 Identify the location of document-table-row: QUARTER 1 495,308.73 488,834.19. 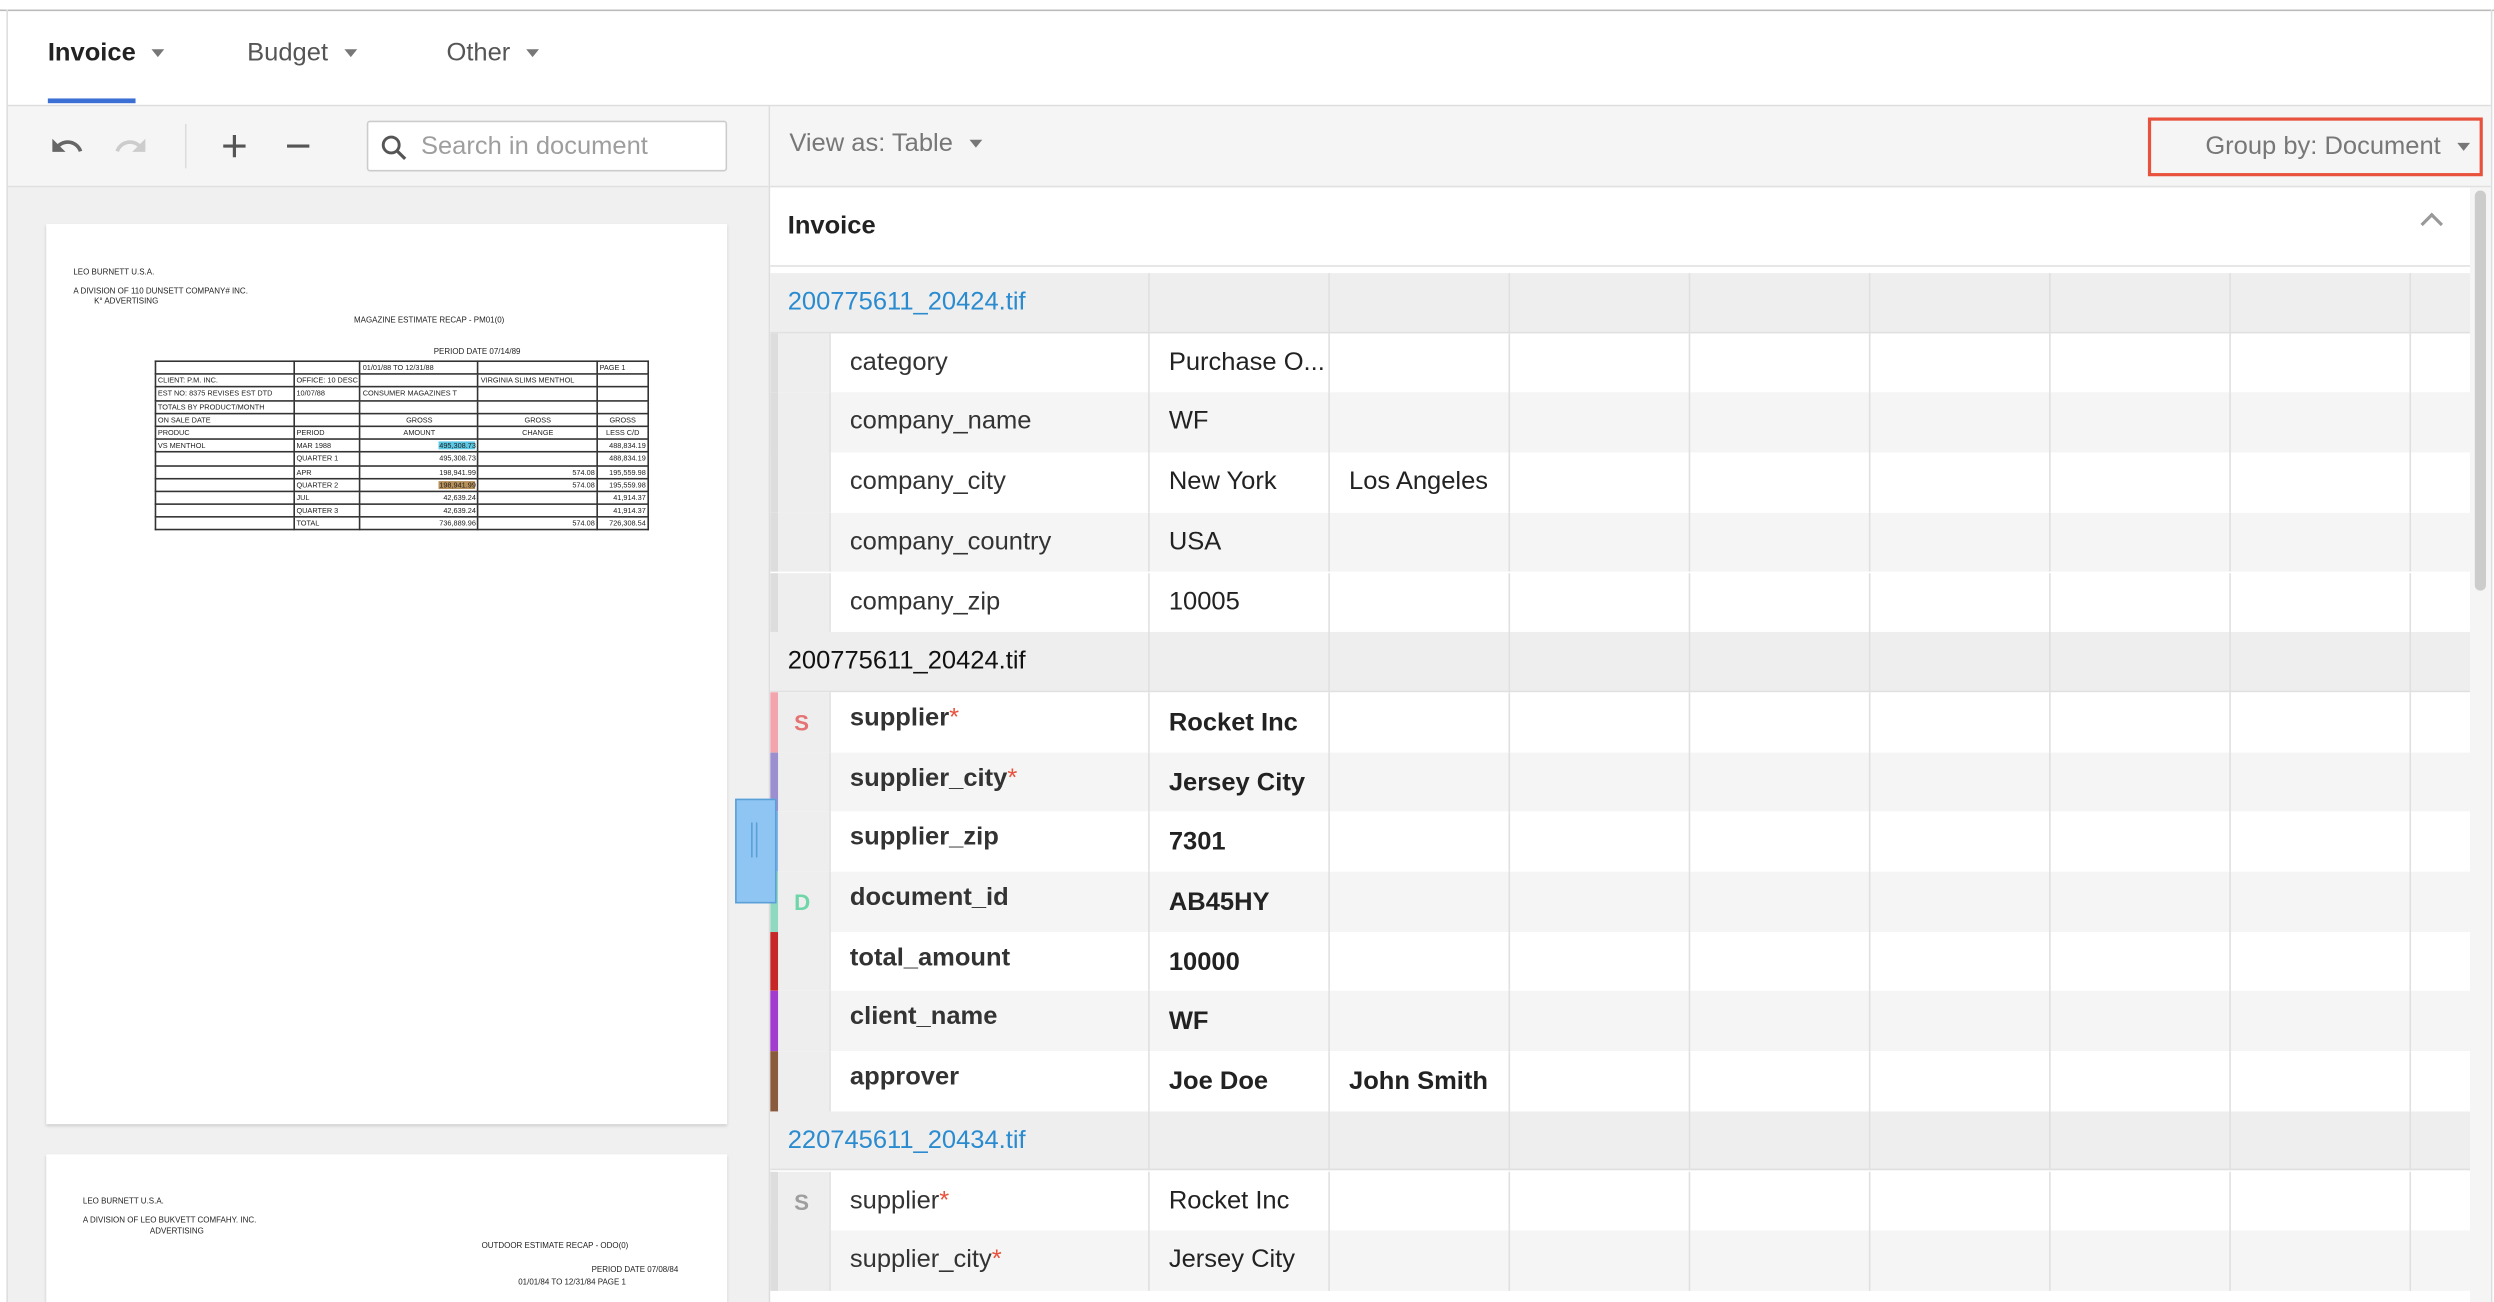
(402, 459).